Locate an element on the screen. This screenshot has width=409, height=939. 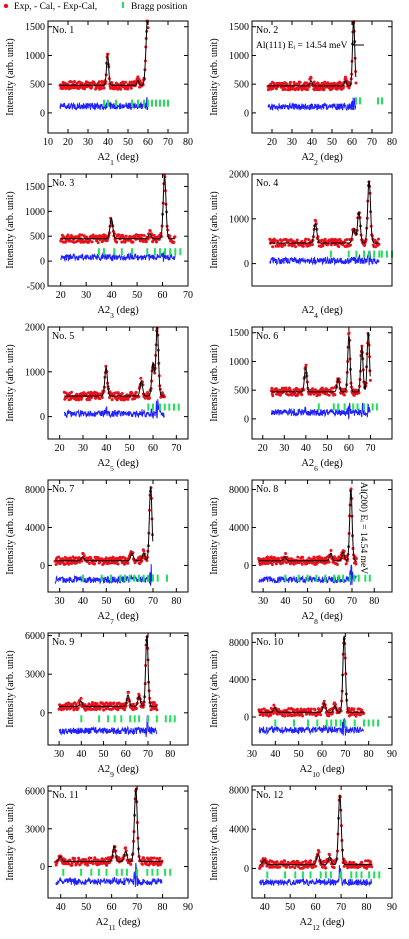
y-tick-label: 500 is located at coordinates (37, 85).